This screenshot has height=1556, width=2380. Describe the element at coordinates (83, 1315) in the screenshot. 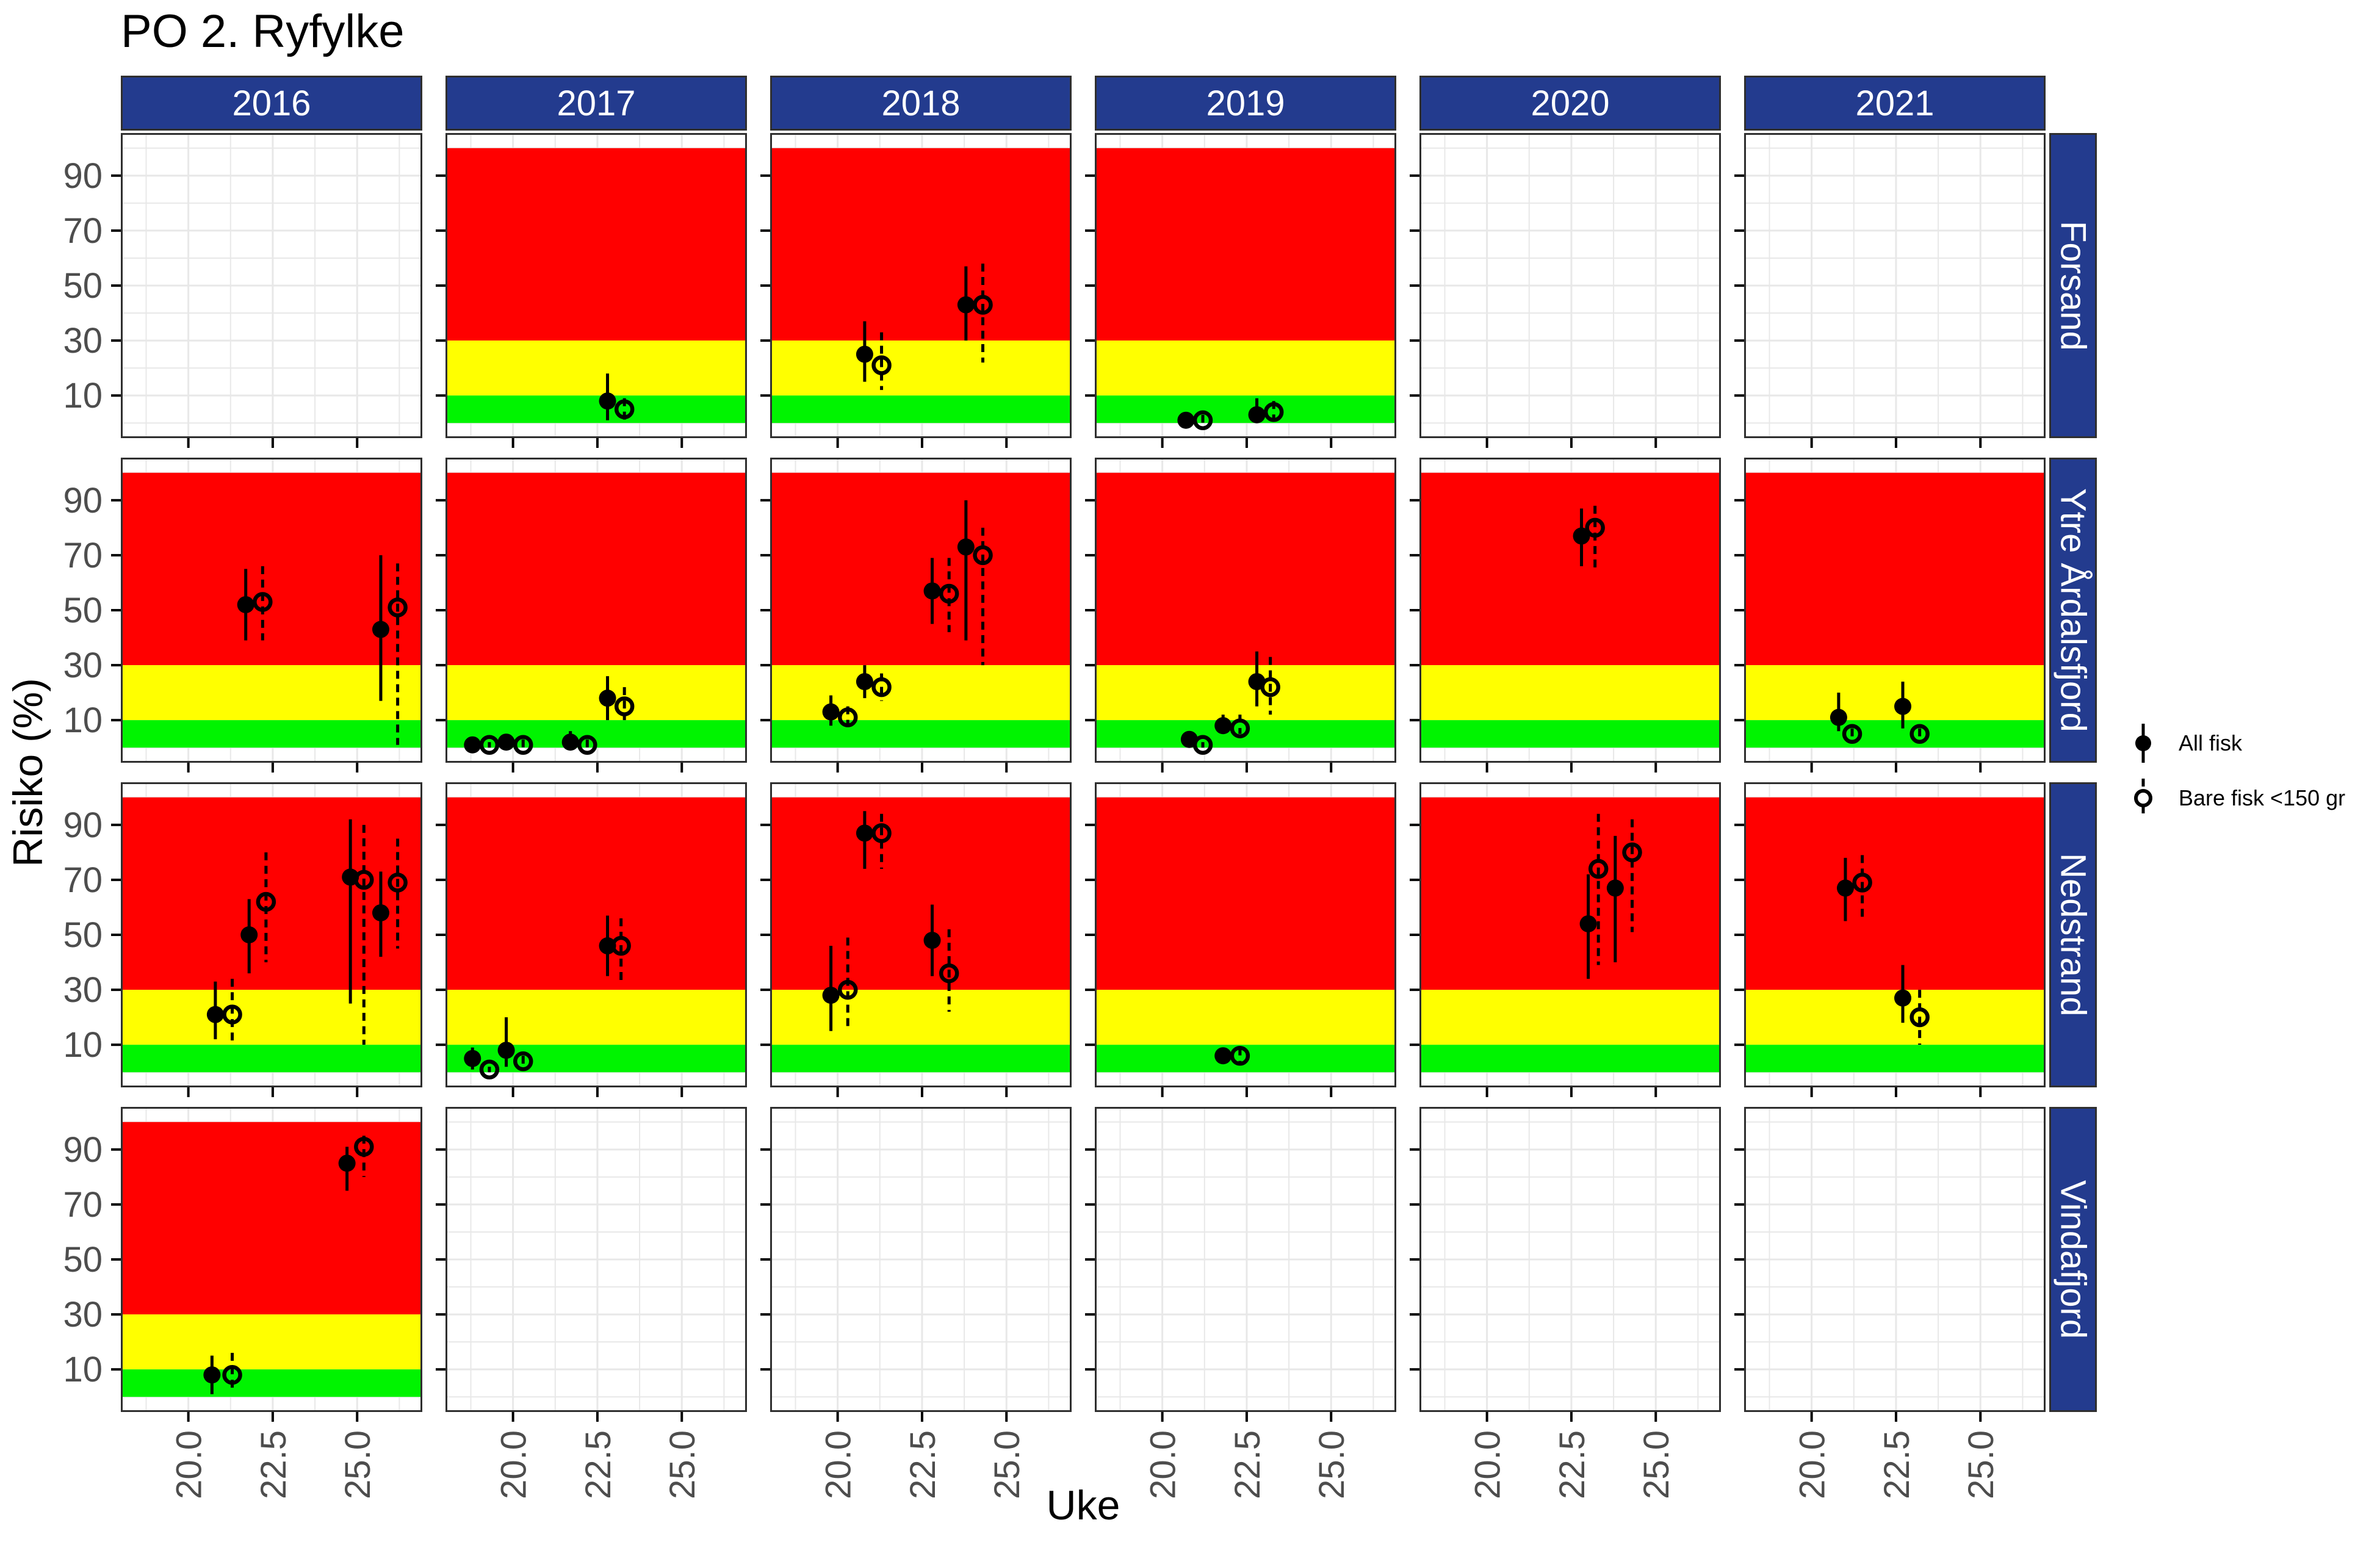

I see `svg-text: 30` at that location.